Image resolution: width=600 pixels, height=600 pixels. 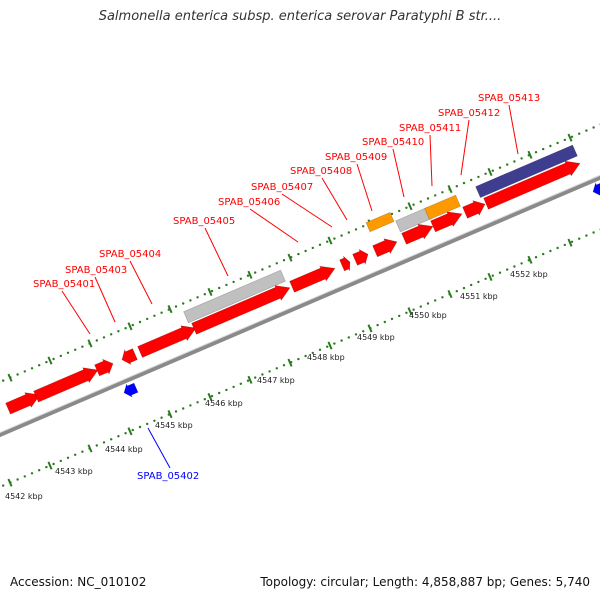 I want to click on gene-label: SPAB_05401, so click(x=64, y=284).